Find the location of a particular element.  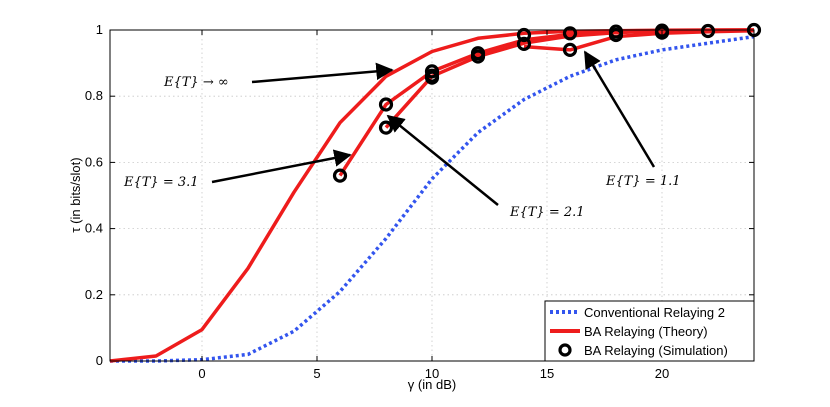

x-tick-label: 10 is located at coordinates (432, 373).